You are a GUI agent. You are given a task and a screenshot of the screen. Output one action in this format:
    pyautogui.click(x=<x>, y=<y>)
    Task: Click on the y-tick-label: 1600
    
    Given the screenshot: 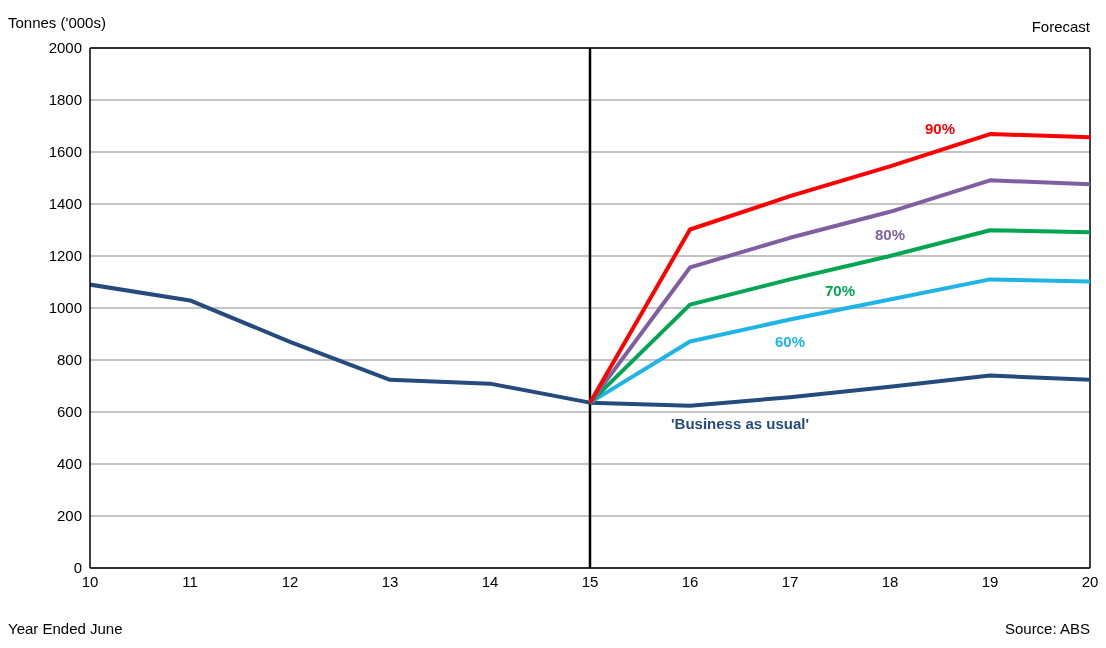 What is the action you would take?
    pyautogui.click(x=65, y=152)
    